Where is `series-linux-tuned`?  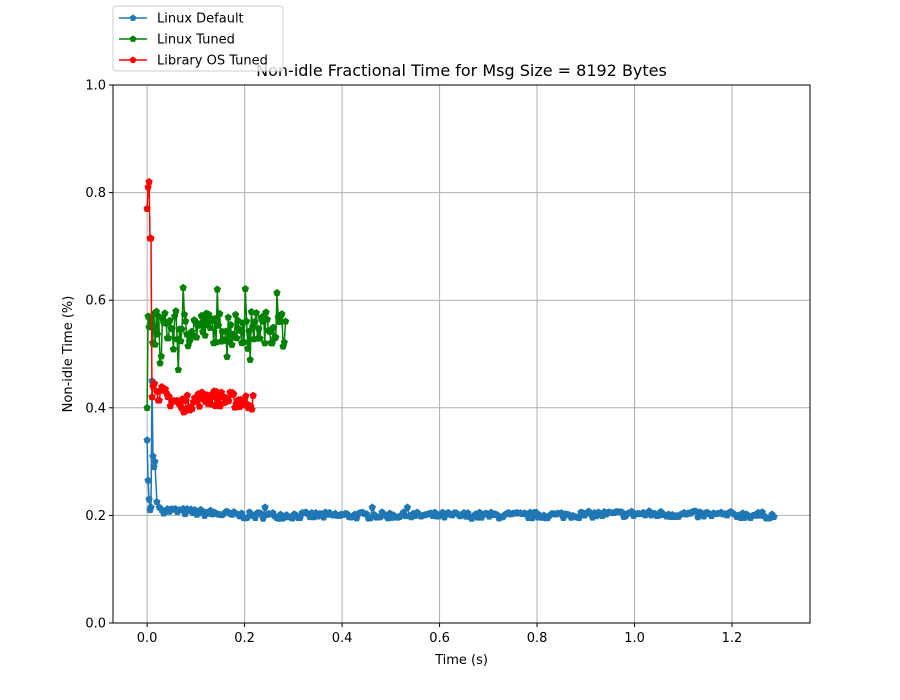 series-linux-tuned is located at coordinates (216, 347).